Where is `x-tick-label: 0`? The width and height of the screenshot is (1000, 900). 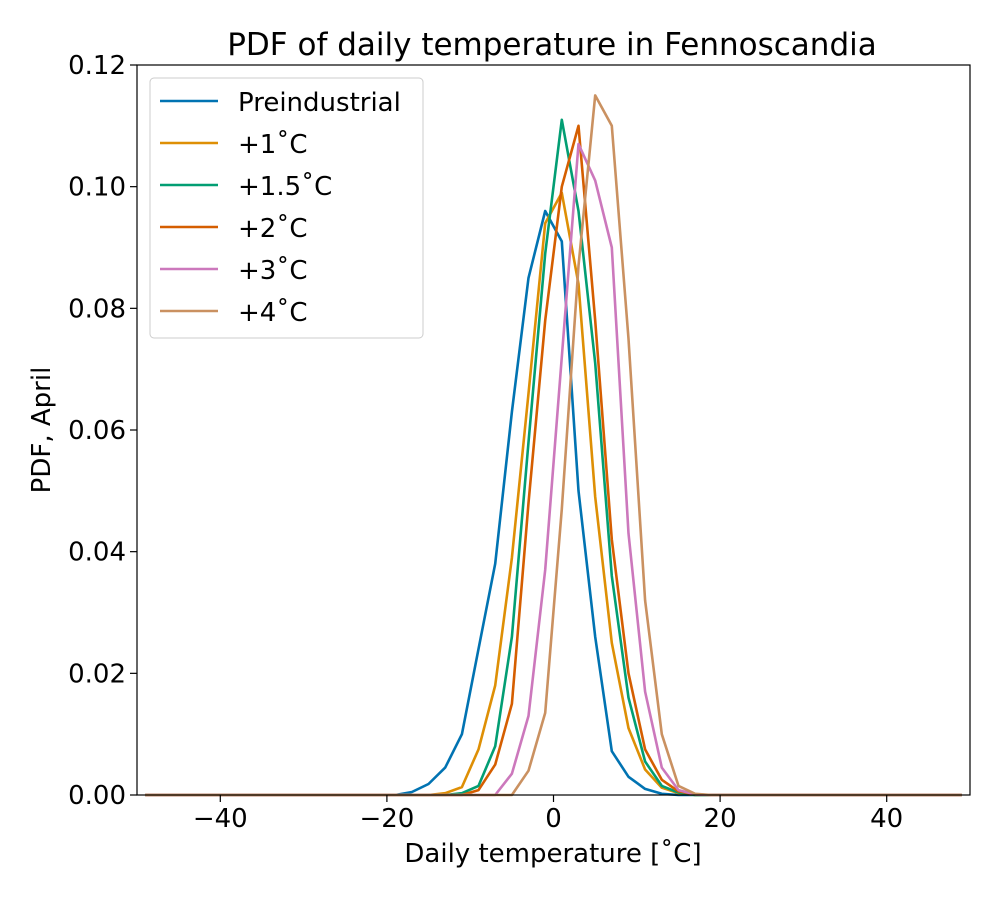
x-tick-label: 0 is located at coordinates (553, 819).